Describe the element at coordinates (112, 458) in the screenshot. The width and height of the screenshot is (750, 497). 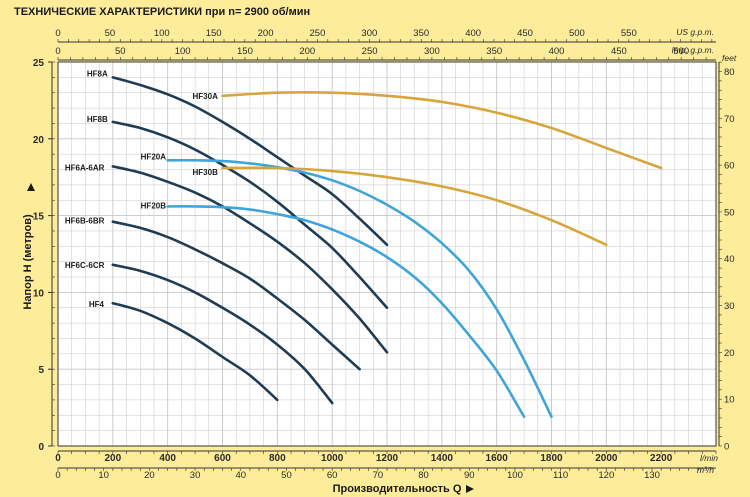
I see `x-tick-label: 200` at that location.